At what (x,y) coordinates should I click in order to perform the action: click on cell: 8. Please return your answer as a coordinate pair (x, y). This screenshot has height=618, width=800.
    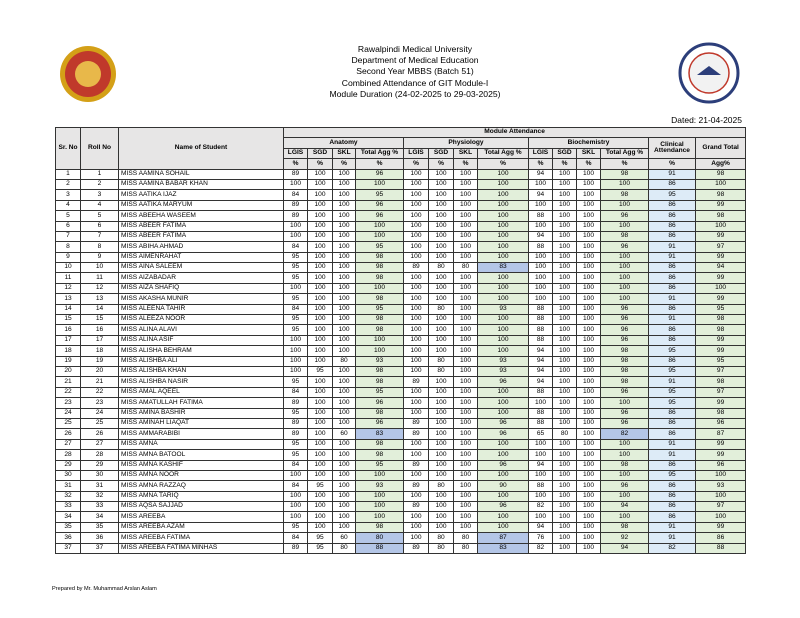
    Looking at the image, I should click on (68, 247).